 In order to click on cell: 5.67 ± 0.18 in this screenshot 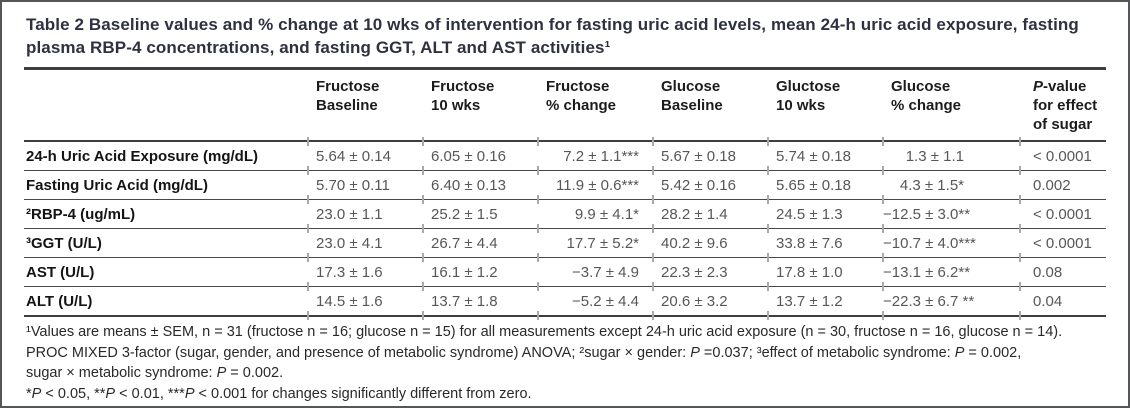, I will do `click(710, 153)`.